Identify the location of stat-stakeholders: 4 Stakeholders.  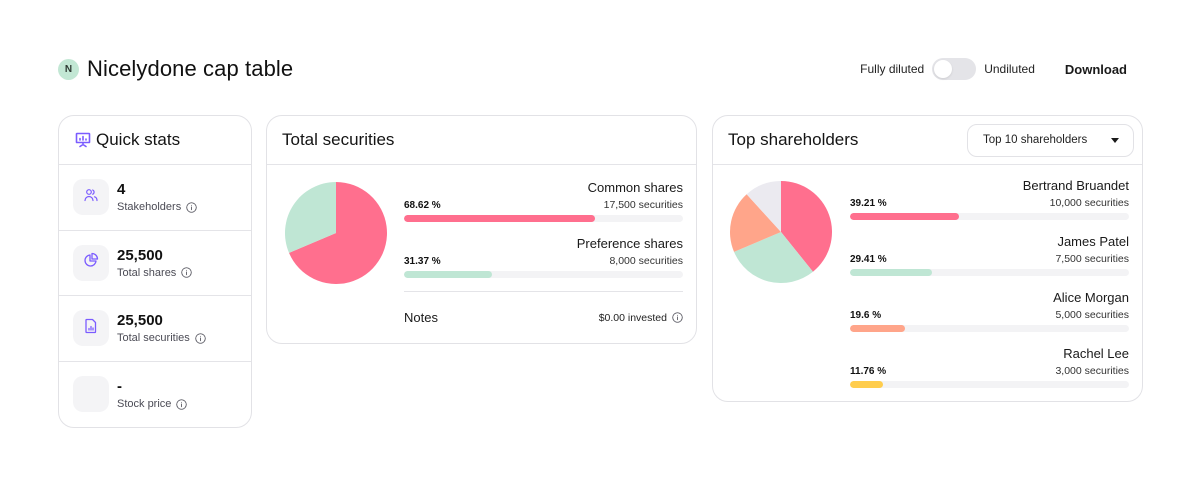
(155, 198).